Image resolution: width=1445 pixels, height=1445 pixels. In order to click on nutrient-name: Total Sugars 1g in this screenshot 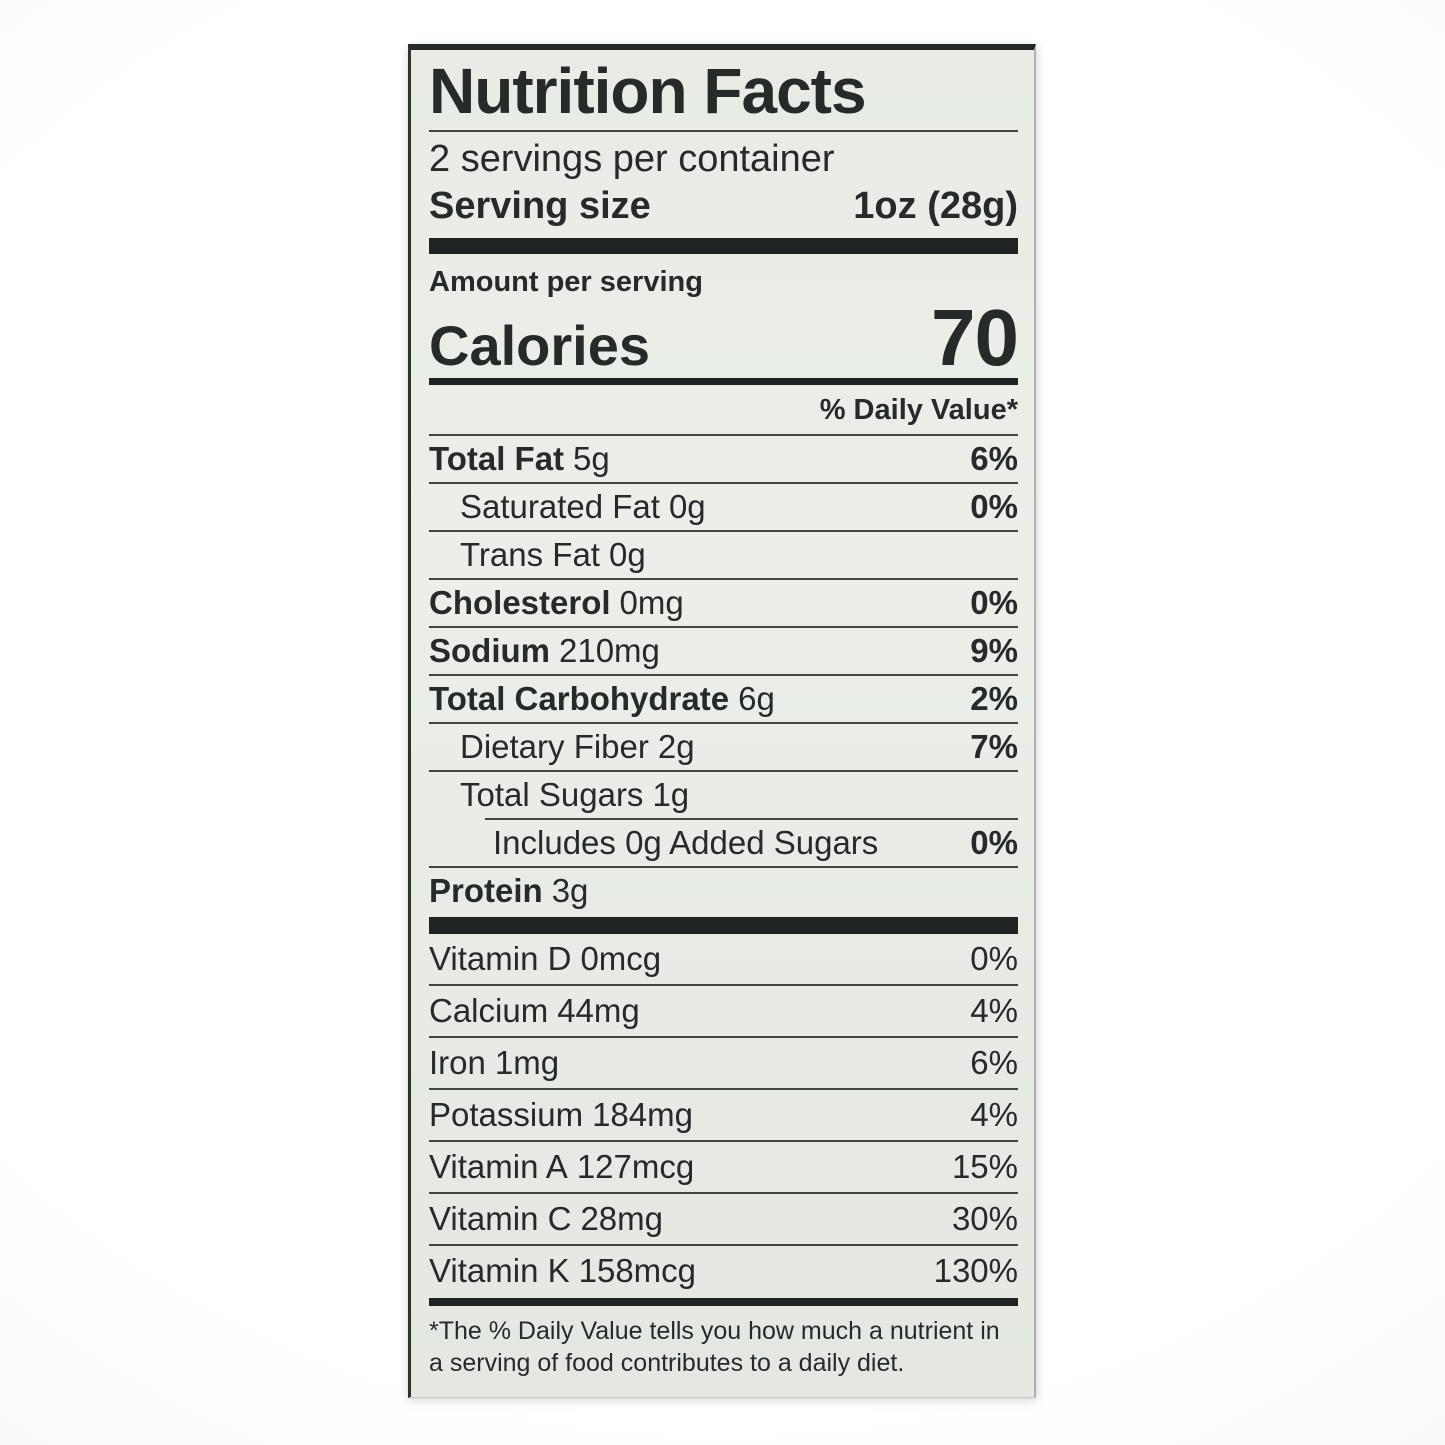, I will do `click(574, 795)`.